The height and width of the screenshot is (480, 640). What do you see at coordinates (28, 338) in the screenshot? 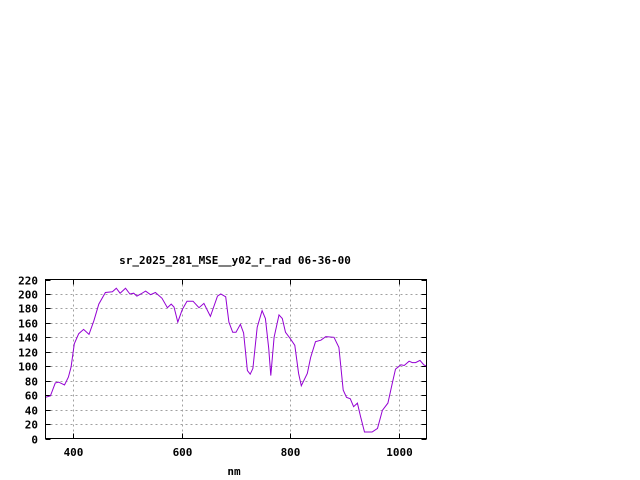
I see `y-tick-label: 140` at bounding box center [28, 338].